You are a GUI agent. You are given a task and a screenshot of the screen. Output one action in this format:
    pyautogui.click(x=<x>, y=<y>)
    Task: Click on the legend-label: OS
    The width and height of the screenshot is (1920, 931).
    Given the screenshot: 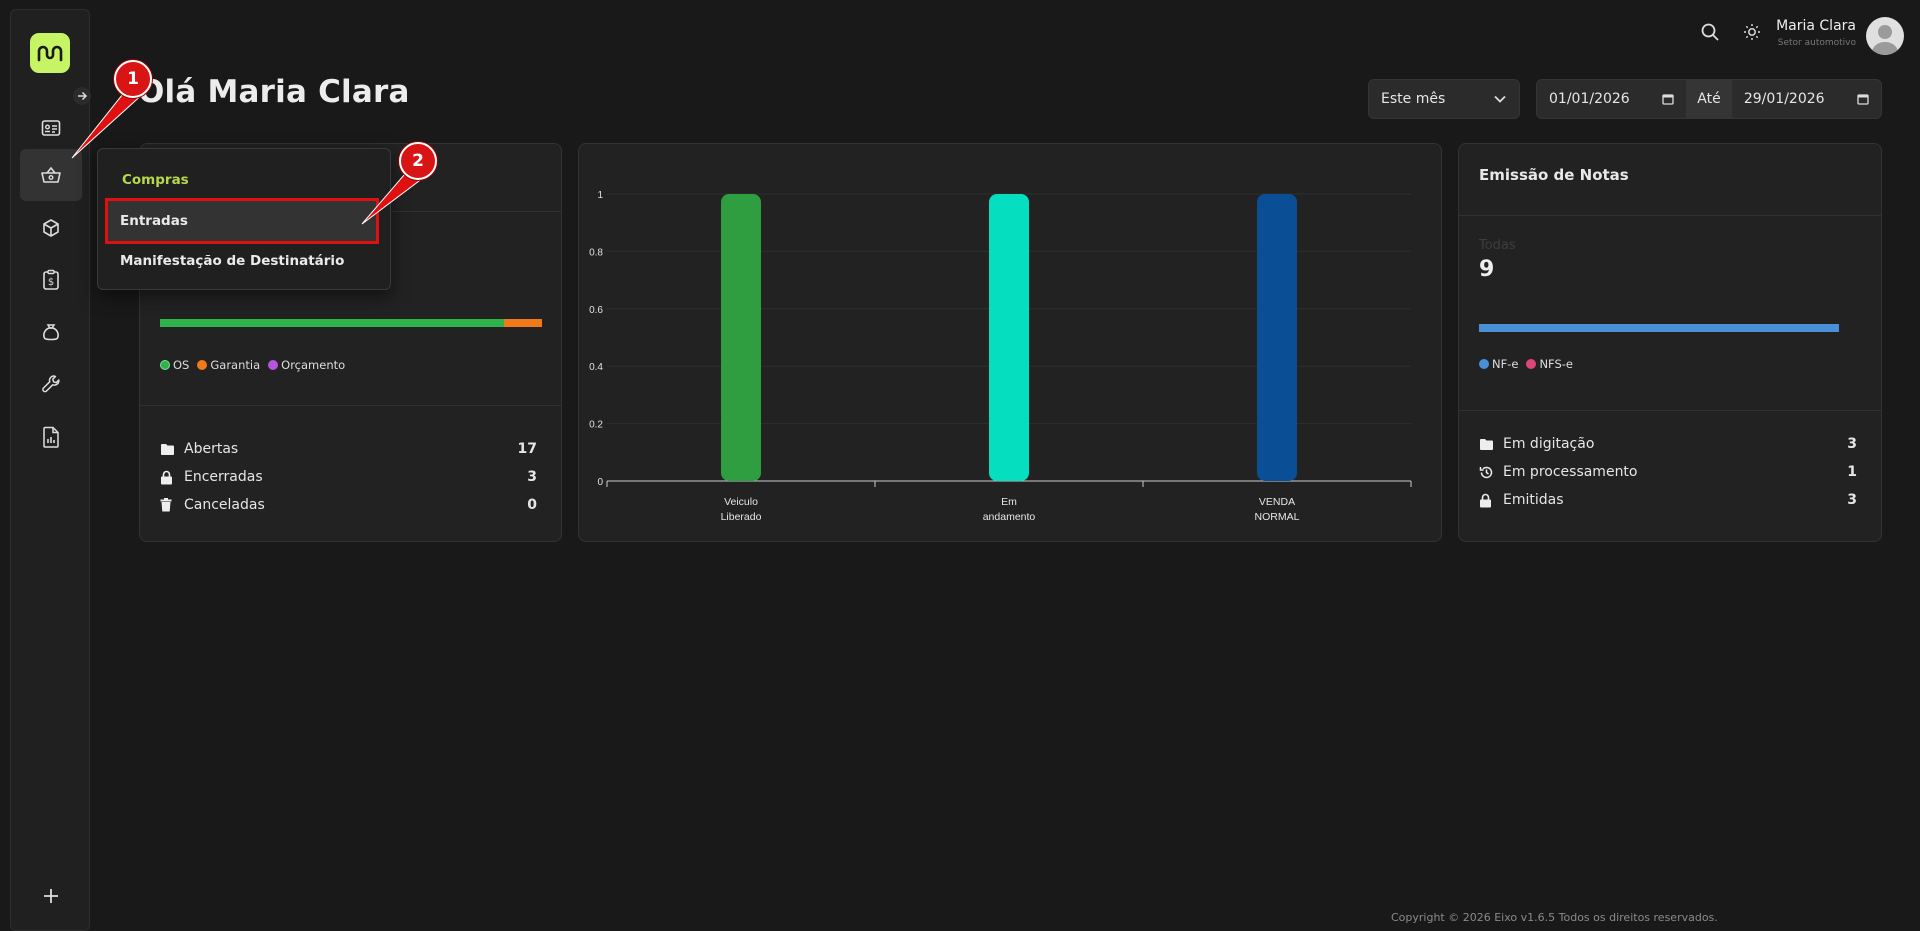 What is the action you would take?
    pyautogui.click(x=181, y=365)
    